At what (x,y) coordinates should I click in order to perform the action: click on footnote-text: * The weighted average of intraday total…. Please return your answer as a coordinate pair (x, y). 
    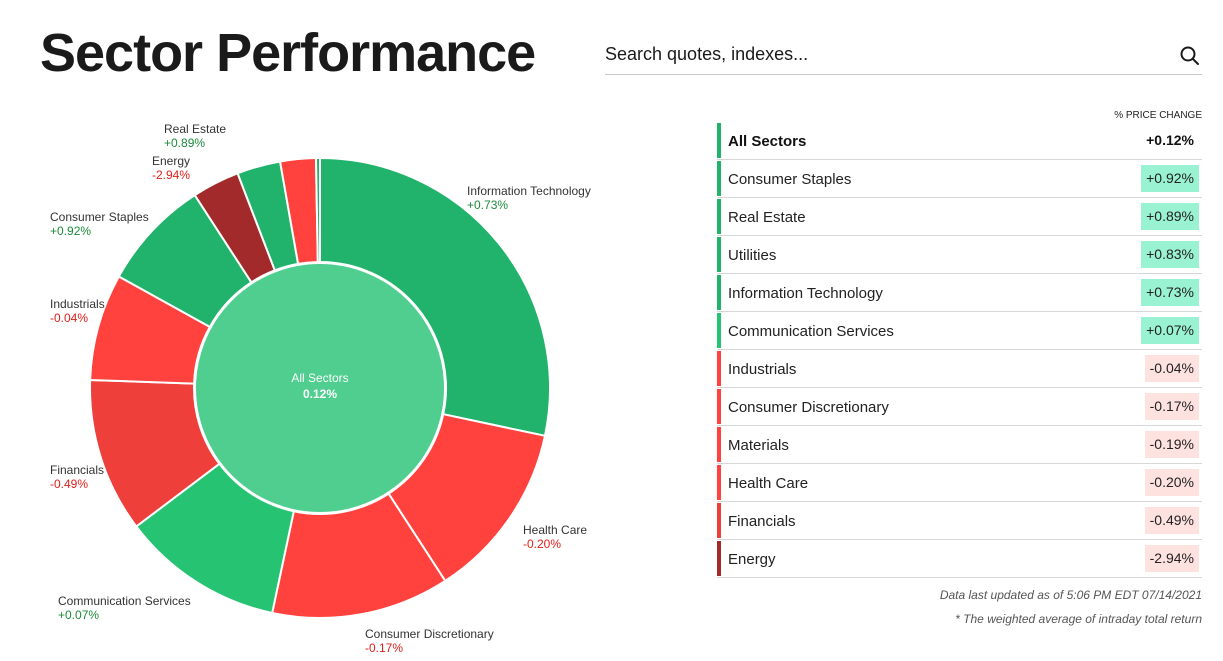
    Looking at the image, I should click on (1078, 619).